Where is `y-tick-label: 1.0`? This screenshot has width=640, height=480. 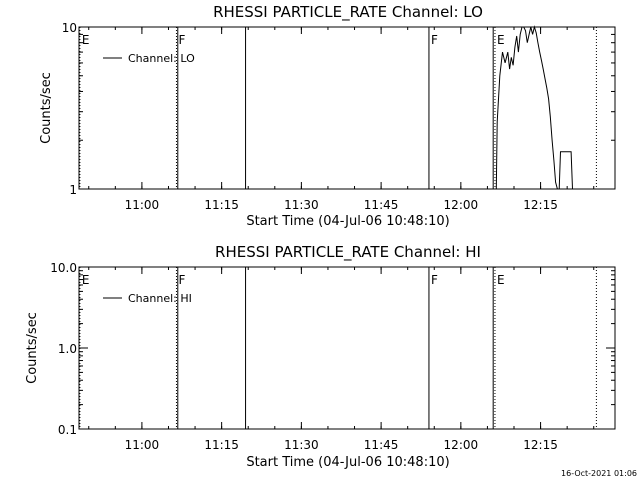 y-tick-label: 1.0 is located at coordinates (67, 349).